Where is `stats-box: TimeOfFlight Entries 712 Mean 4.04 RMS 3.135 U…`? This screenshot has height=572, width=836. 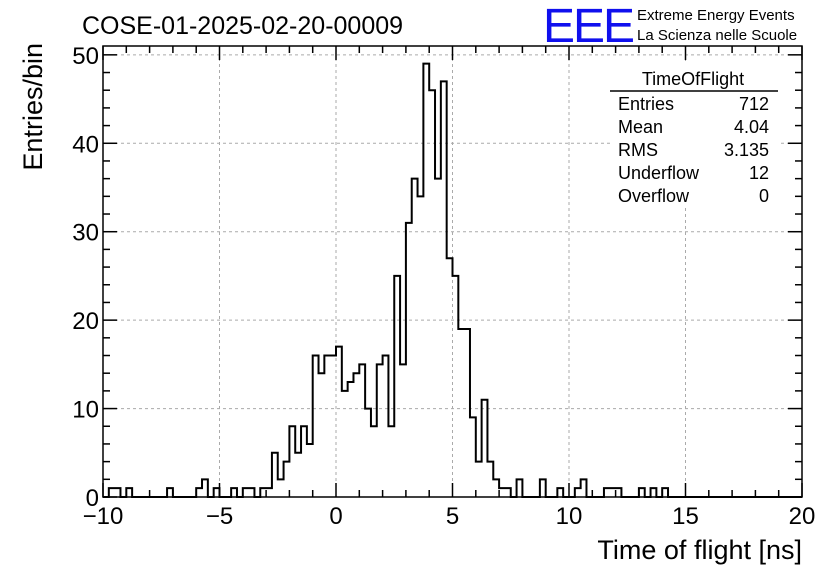 stats-box: TimeOfFlight Entries 712 Mean 4.04 RMS 3.135 U… is located at coordinates (694, 135).